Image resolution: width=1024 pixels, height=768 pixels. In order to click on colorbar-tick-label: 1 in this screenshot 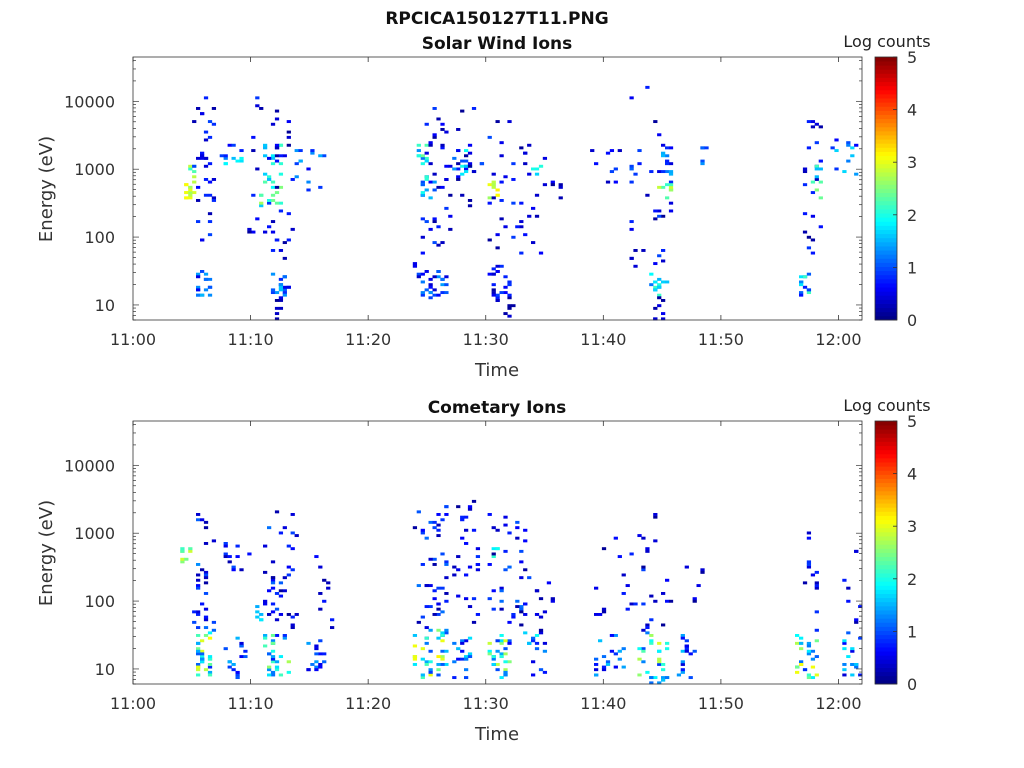, I will do `click(912, 631)`.